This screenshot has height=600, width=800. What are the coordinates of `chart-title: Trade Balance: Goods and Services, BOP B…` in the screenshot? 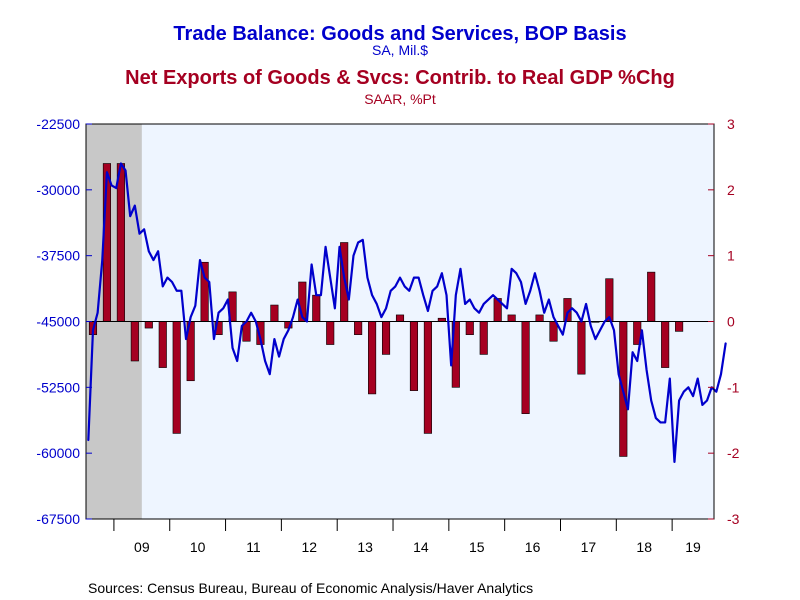 It's located at (399, 34).